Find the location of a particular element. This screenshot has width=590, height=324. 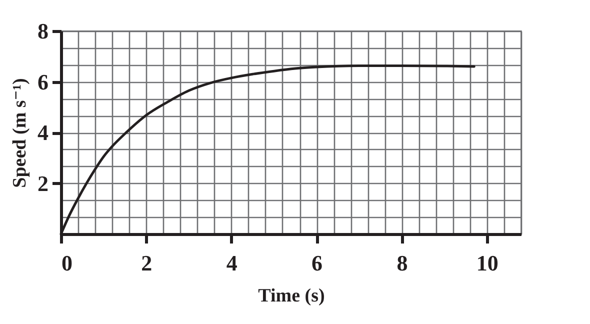

x-tick-label: 2 is located at coordinates (146, 263).